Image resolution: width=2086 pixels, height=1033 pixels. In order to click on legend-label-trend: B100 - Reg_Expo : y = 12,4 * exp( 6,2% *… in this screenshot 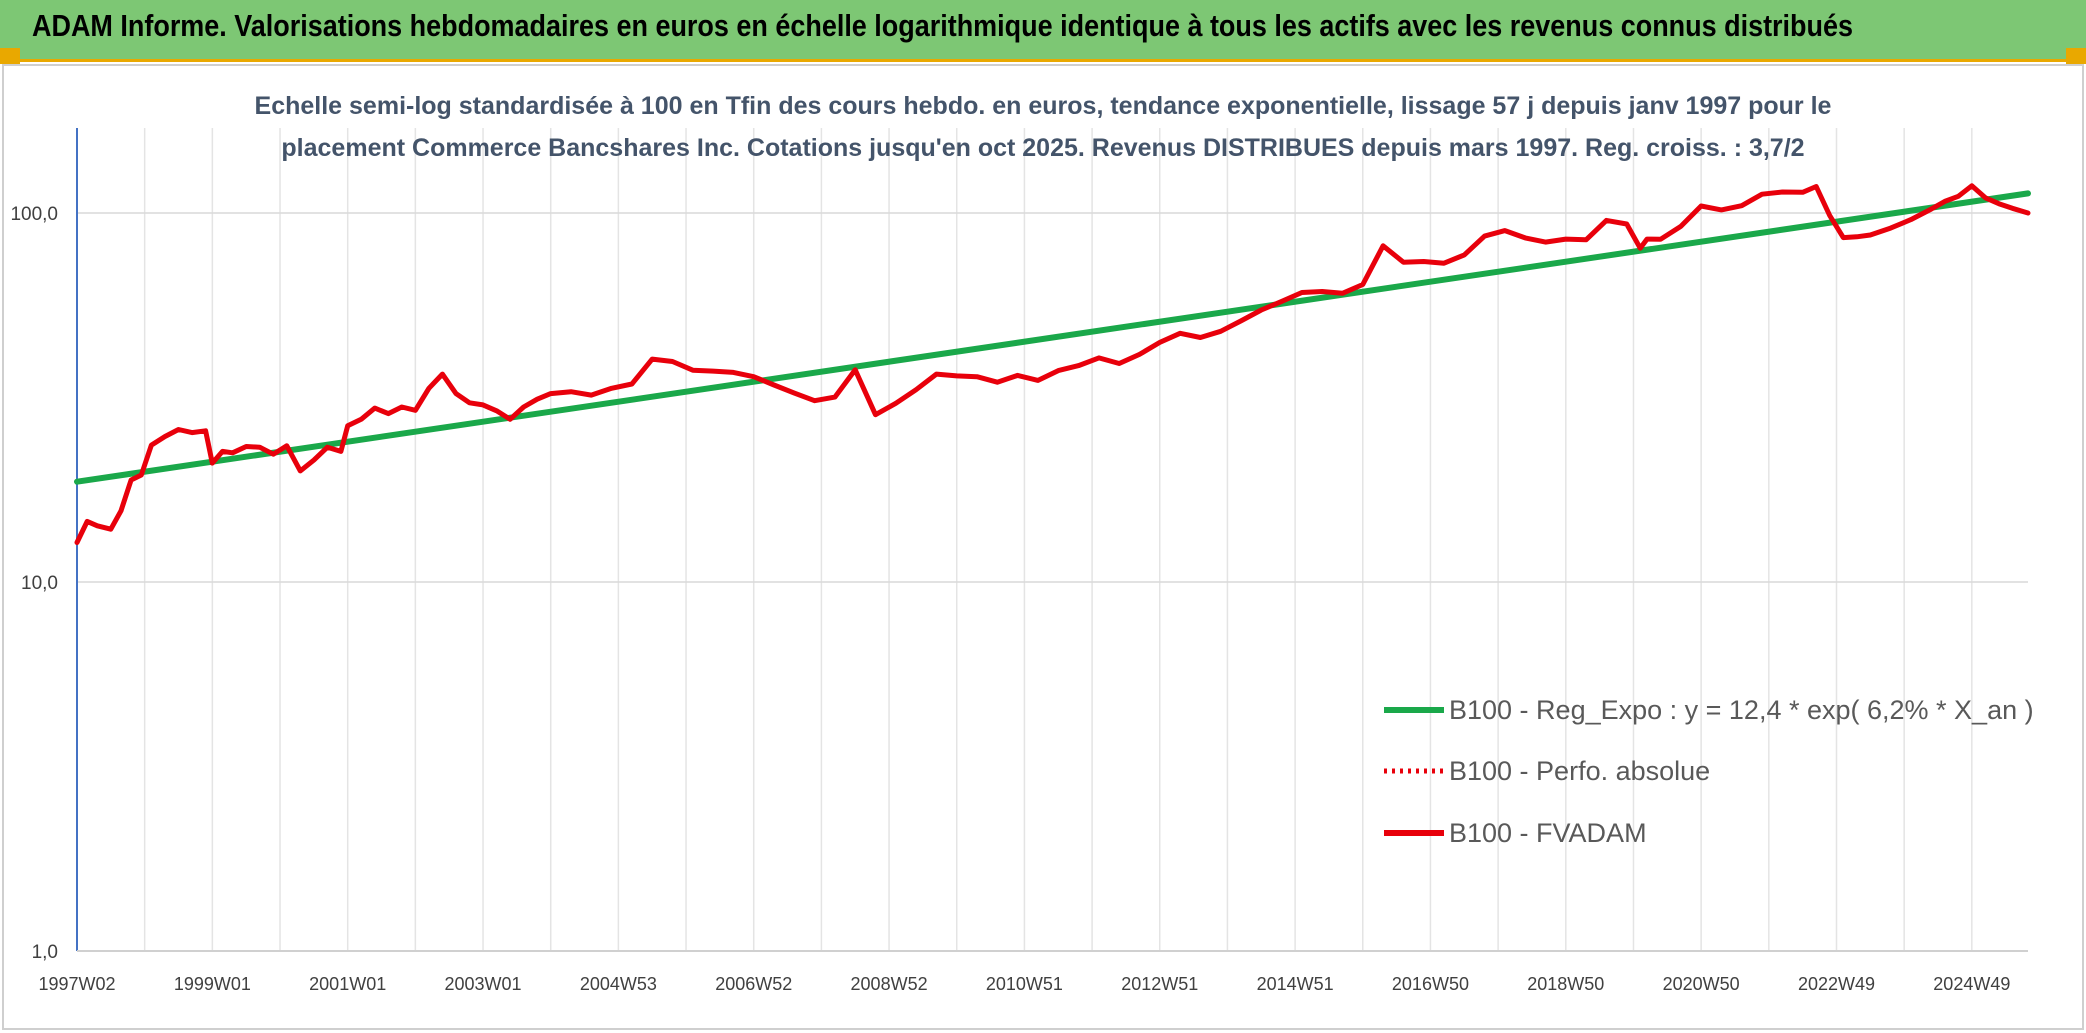, I will do `click(1741, 710)`.